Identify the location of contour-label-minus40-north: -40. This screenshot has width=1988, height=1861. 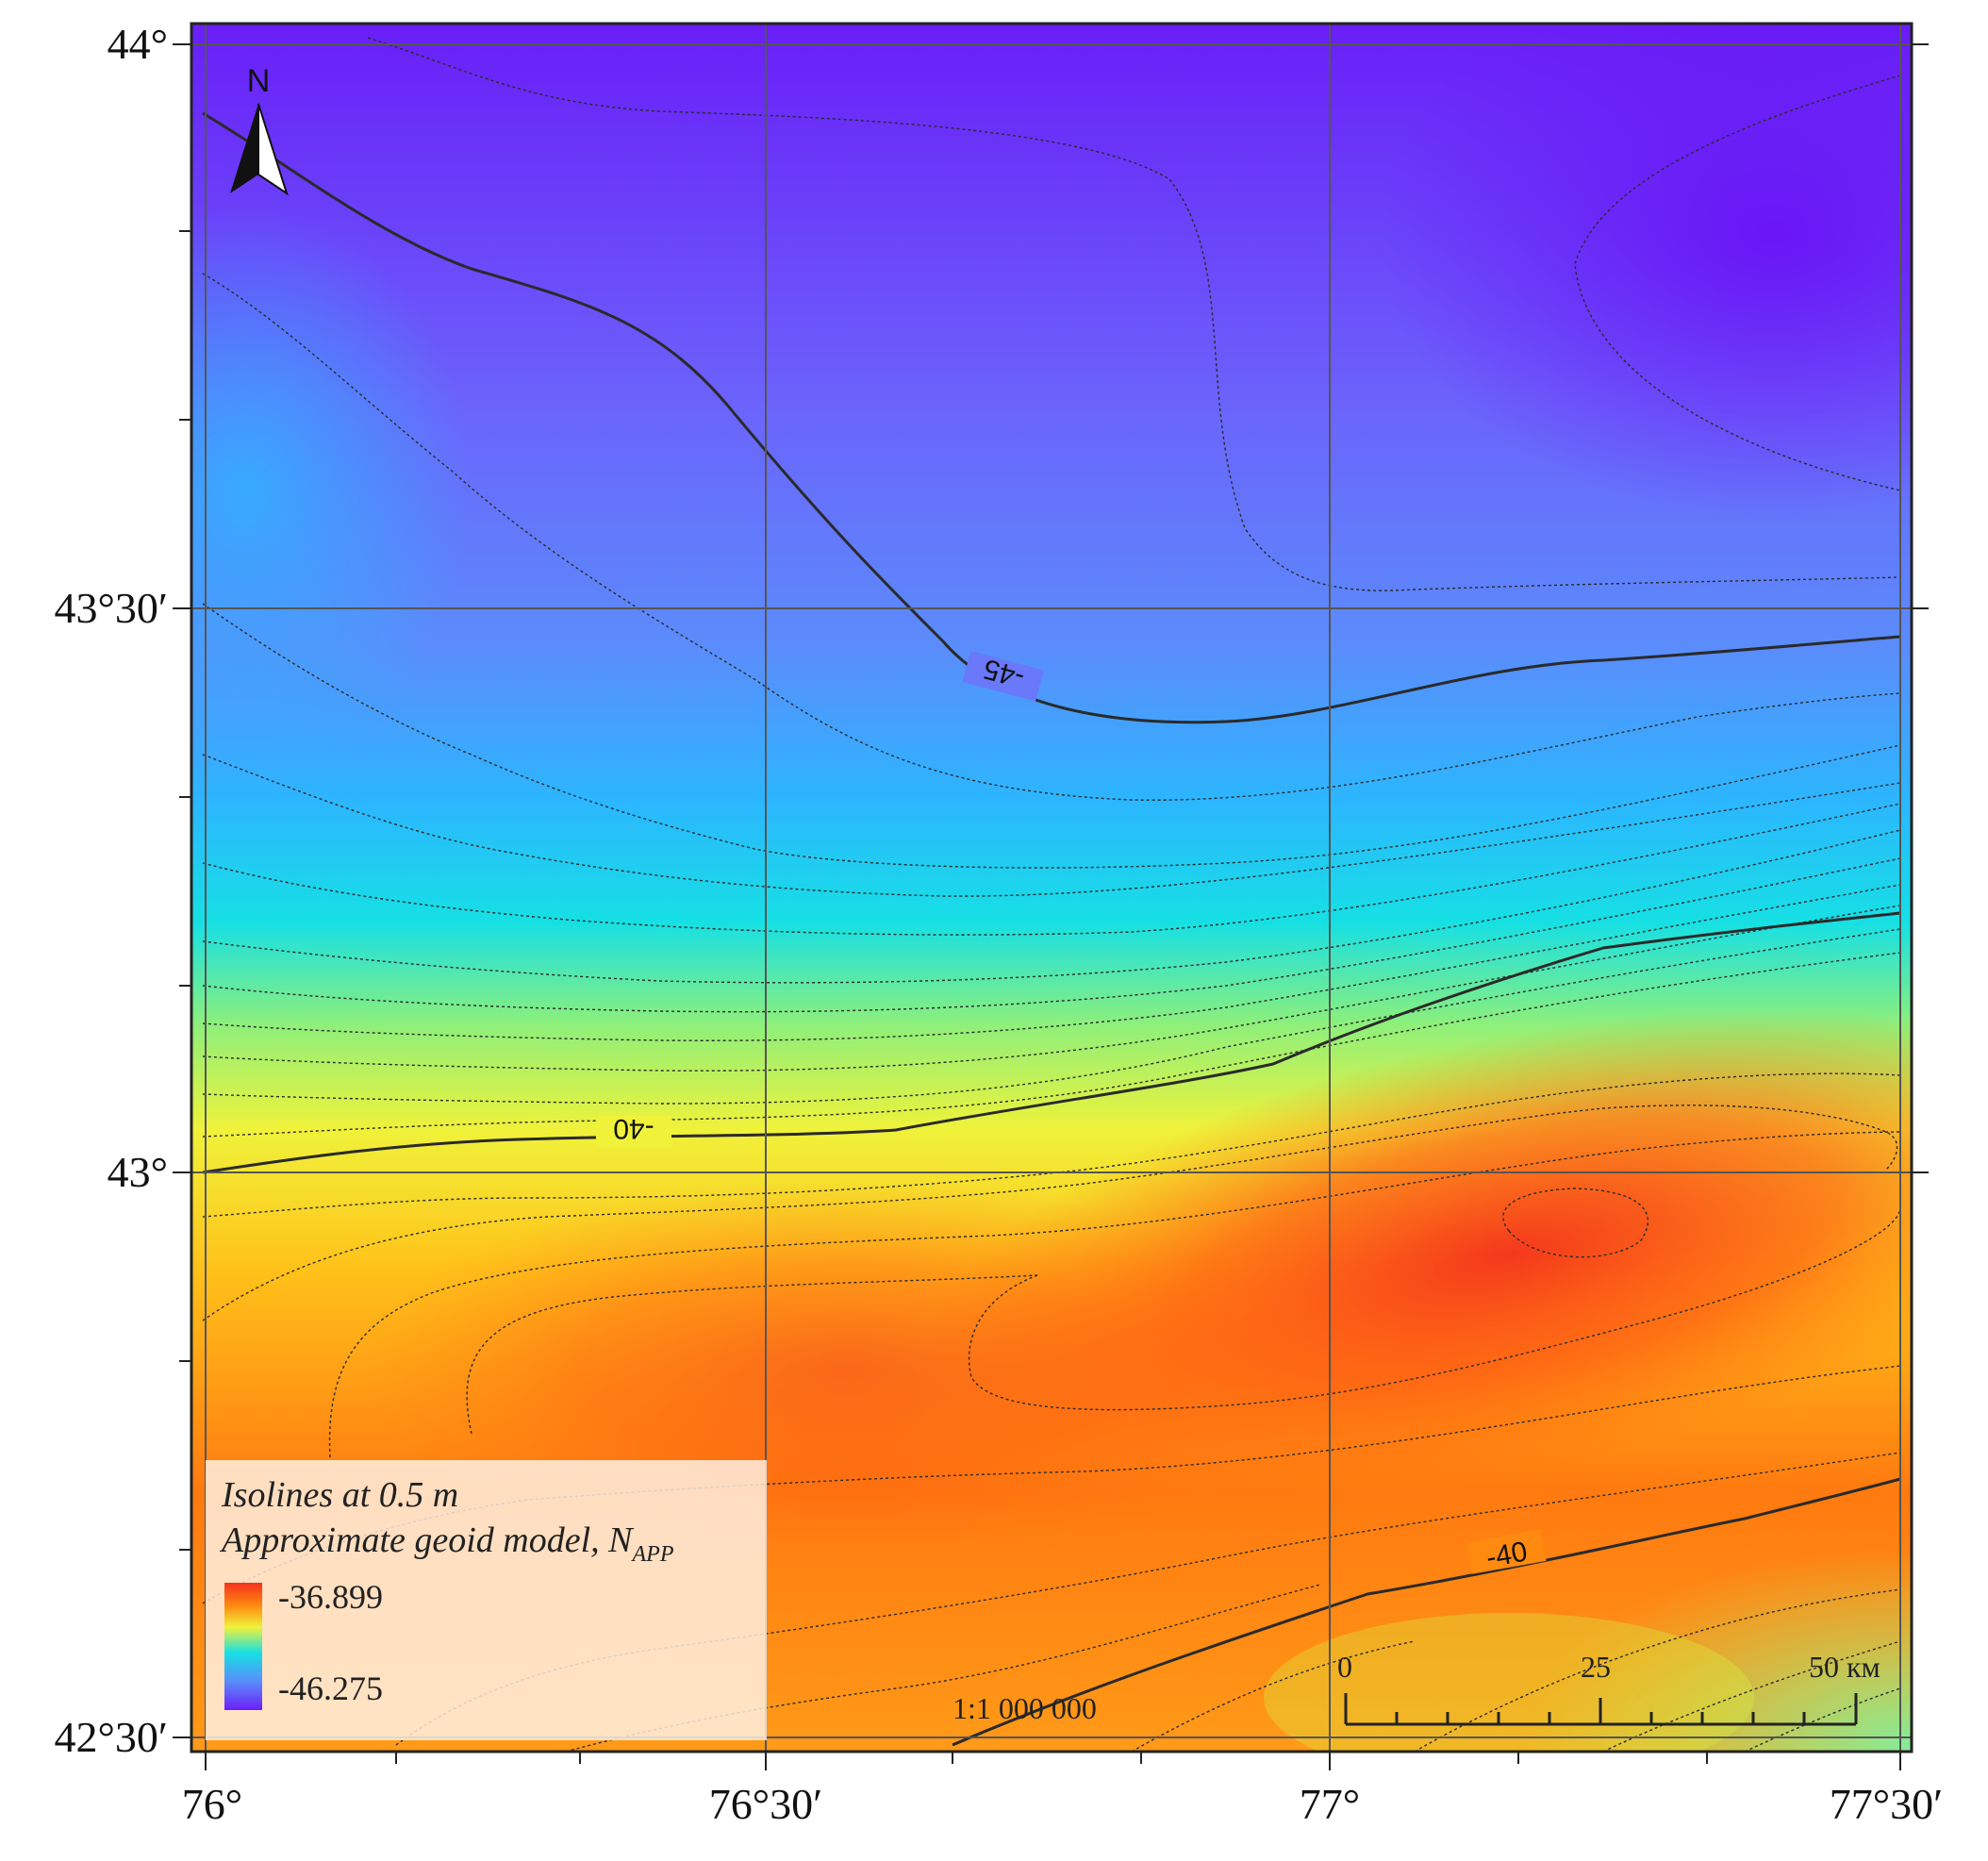
(633, 1130).